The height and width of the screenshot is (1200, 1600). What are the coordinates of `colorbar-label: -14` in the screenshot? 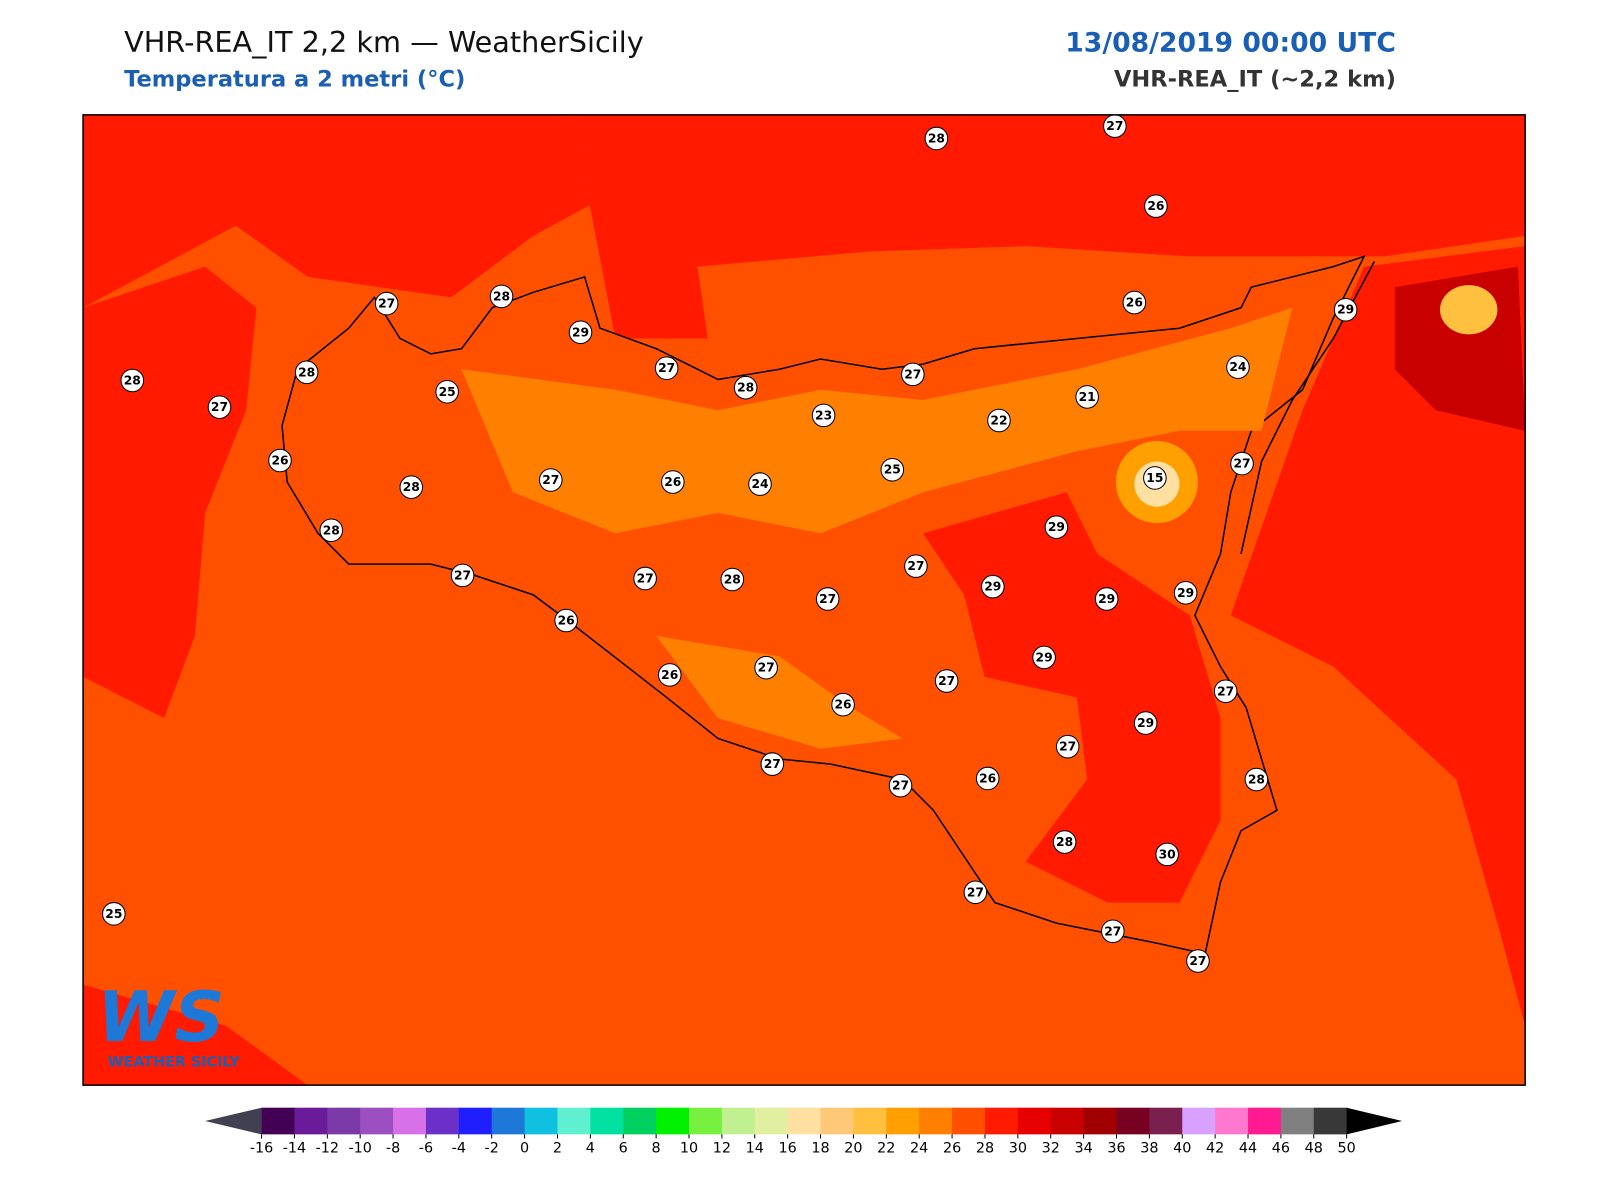 It's located at (294, 1149).